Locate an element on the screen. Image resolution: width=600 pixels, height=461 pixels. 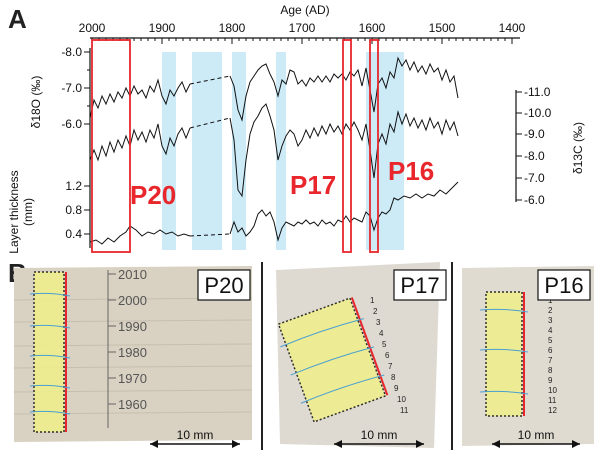
thickness-tick-label: 0.8 is located at coordinates (73, 210).